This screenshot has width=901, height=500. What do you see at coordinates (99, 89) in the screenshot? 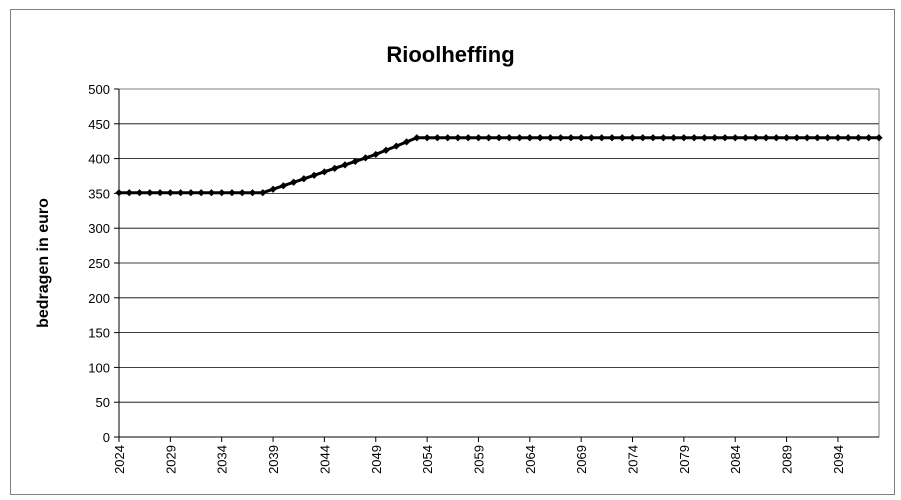
I see `y-tick-label: 500` at bounding box center [99, 89].